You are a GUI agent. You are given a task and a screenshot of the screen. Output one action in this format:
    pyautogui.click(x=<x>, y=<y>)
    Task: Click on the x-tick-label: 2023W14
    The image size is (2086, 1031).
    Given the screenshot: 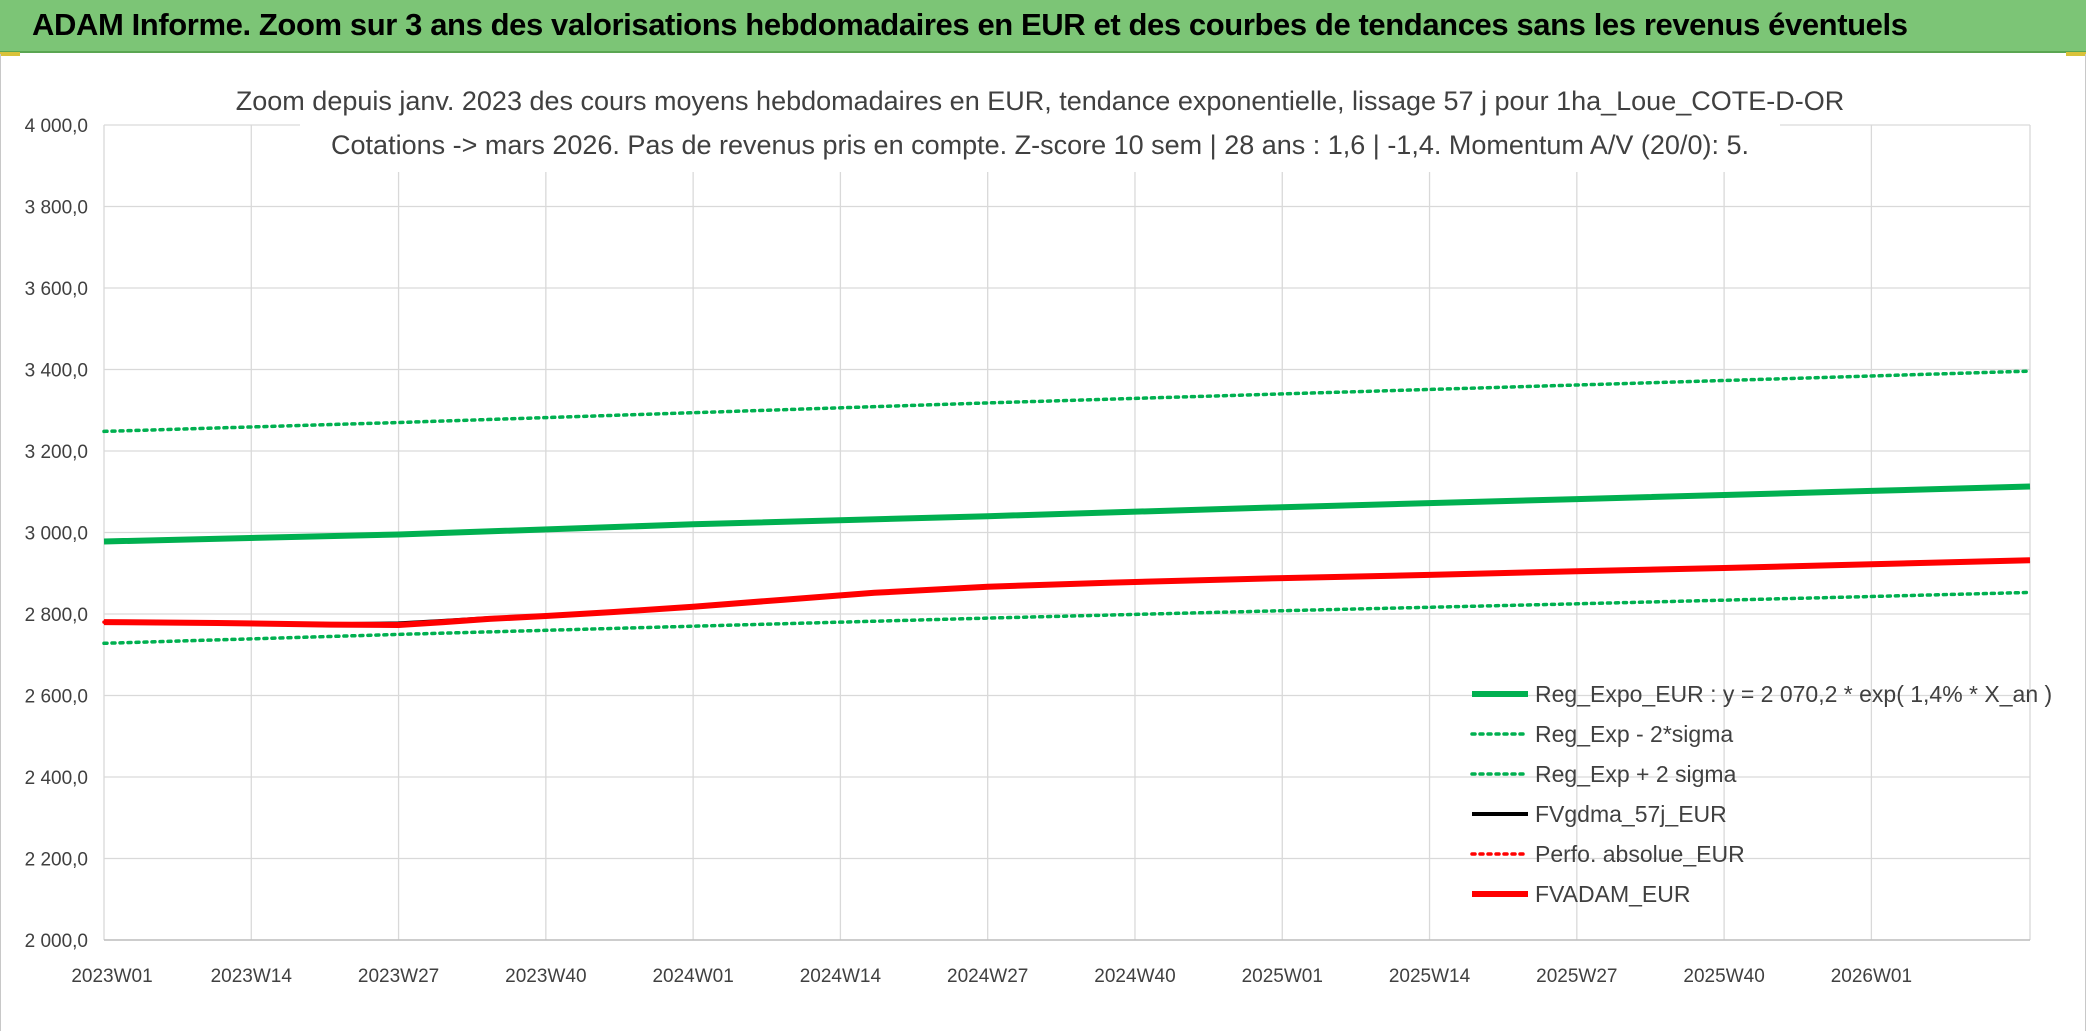 What is the action you would take?
    pyautogui.click(x=252, y=976)
    